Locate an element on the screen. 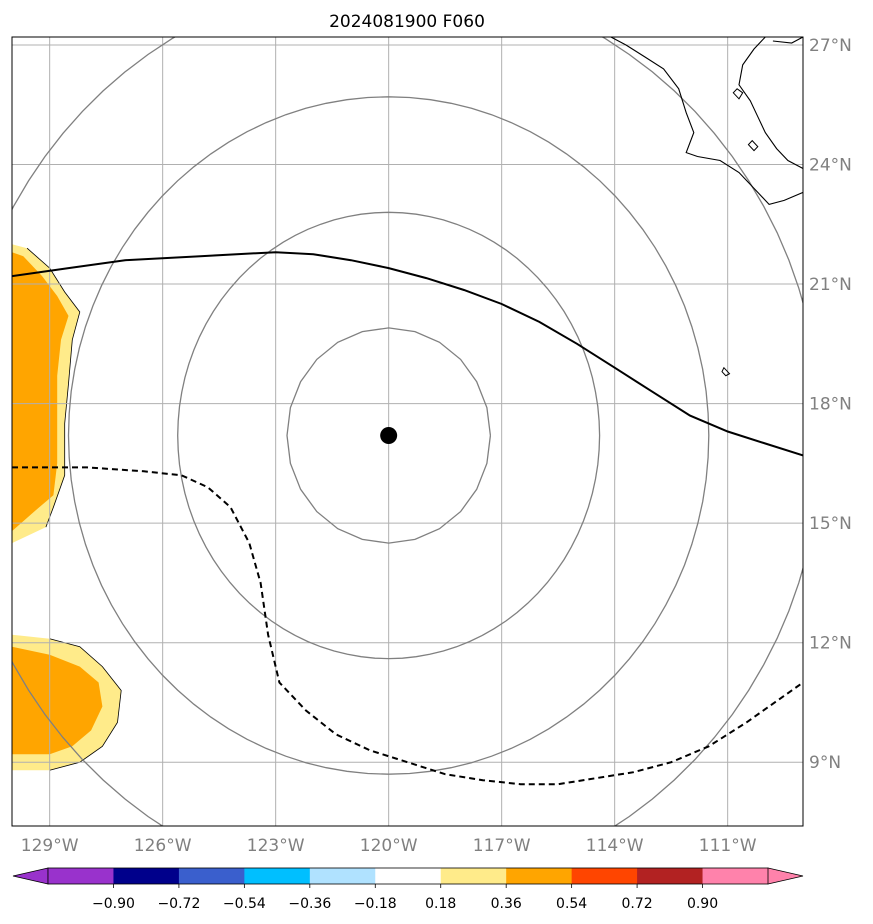 This screenshot has width=873, height=924. lon-tick-label: 126°W is located at coordinates (163, 846).